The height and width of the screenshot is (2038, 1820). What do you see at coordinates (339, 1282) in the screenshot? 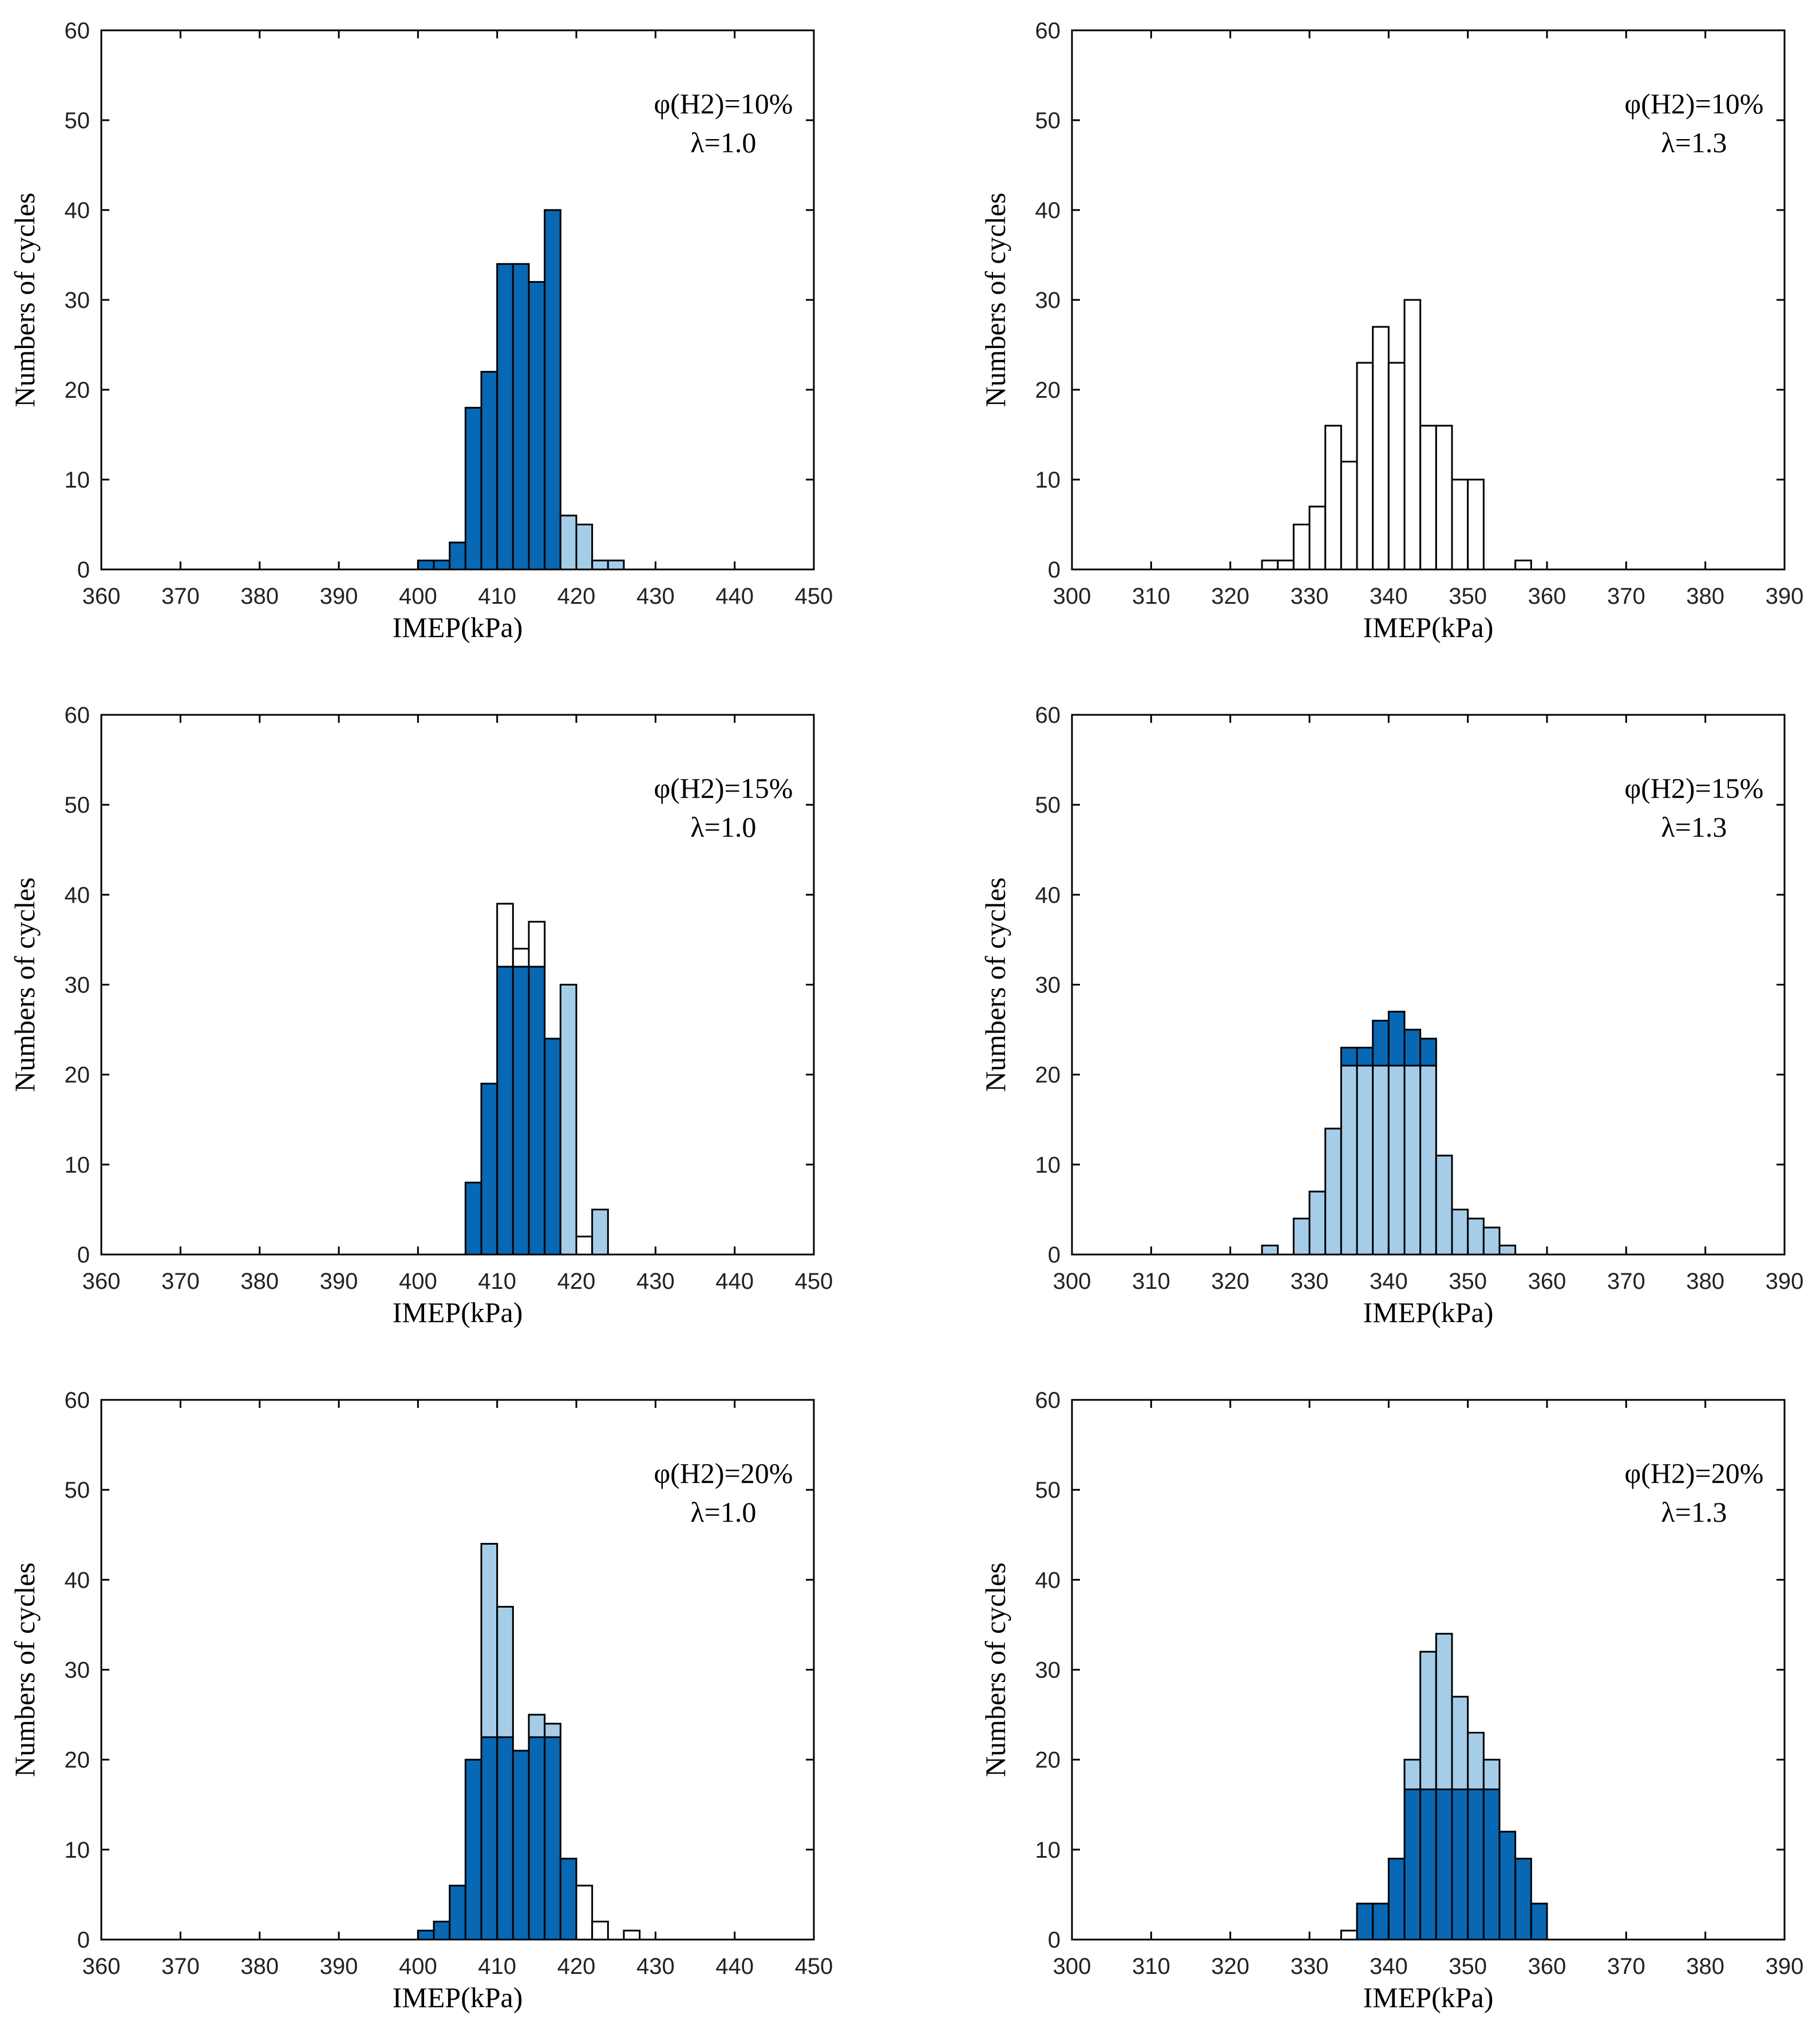
I see `x-tick-label: 390` at bounding box center [339, 1282].